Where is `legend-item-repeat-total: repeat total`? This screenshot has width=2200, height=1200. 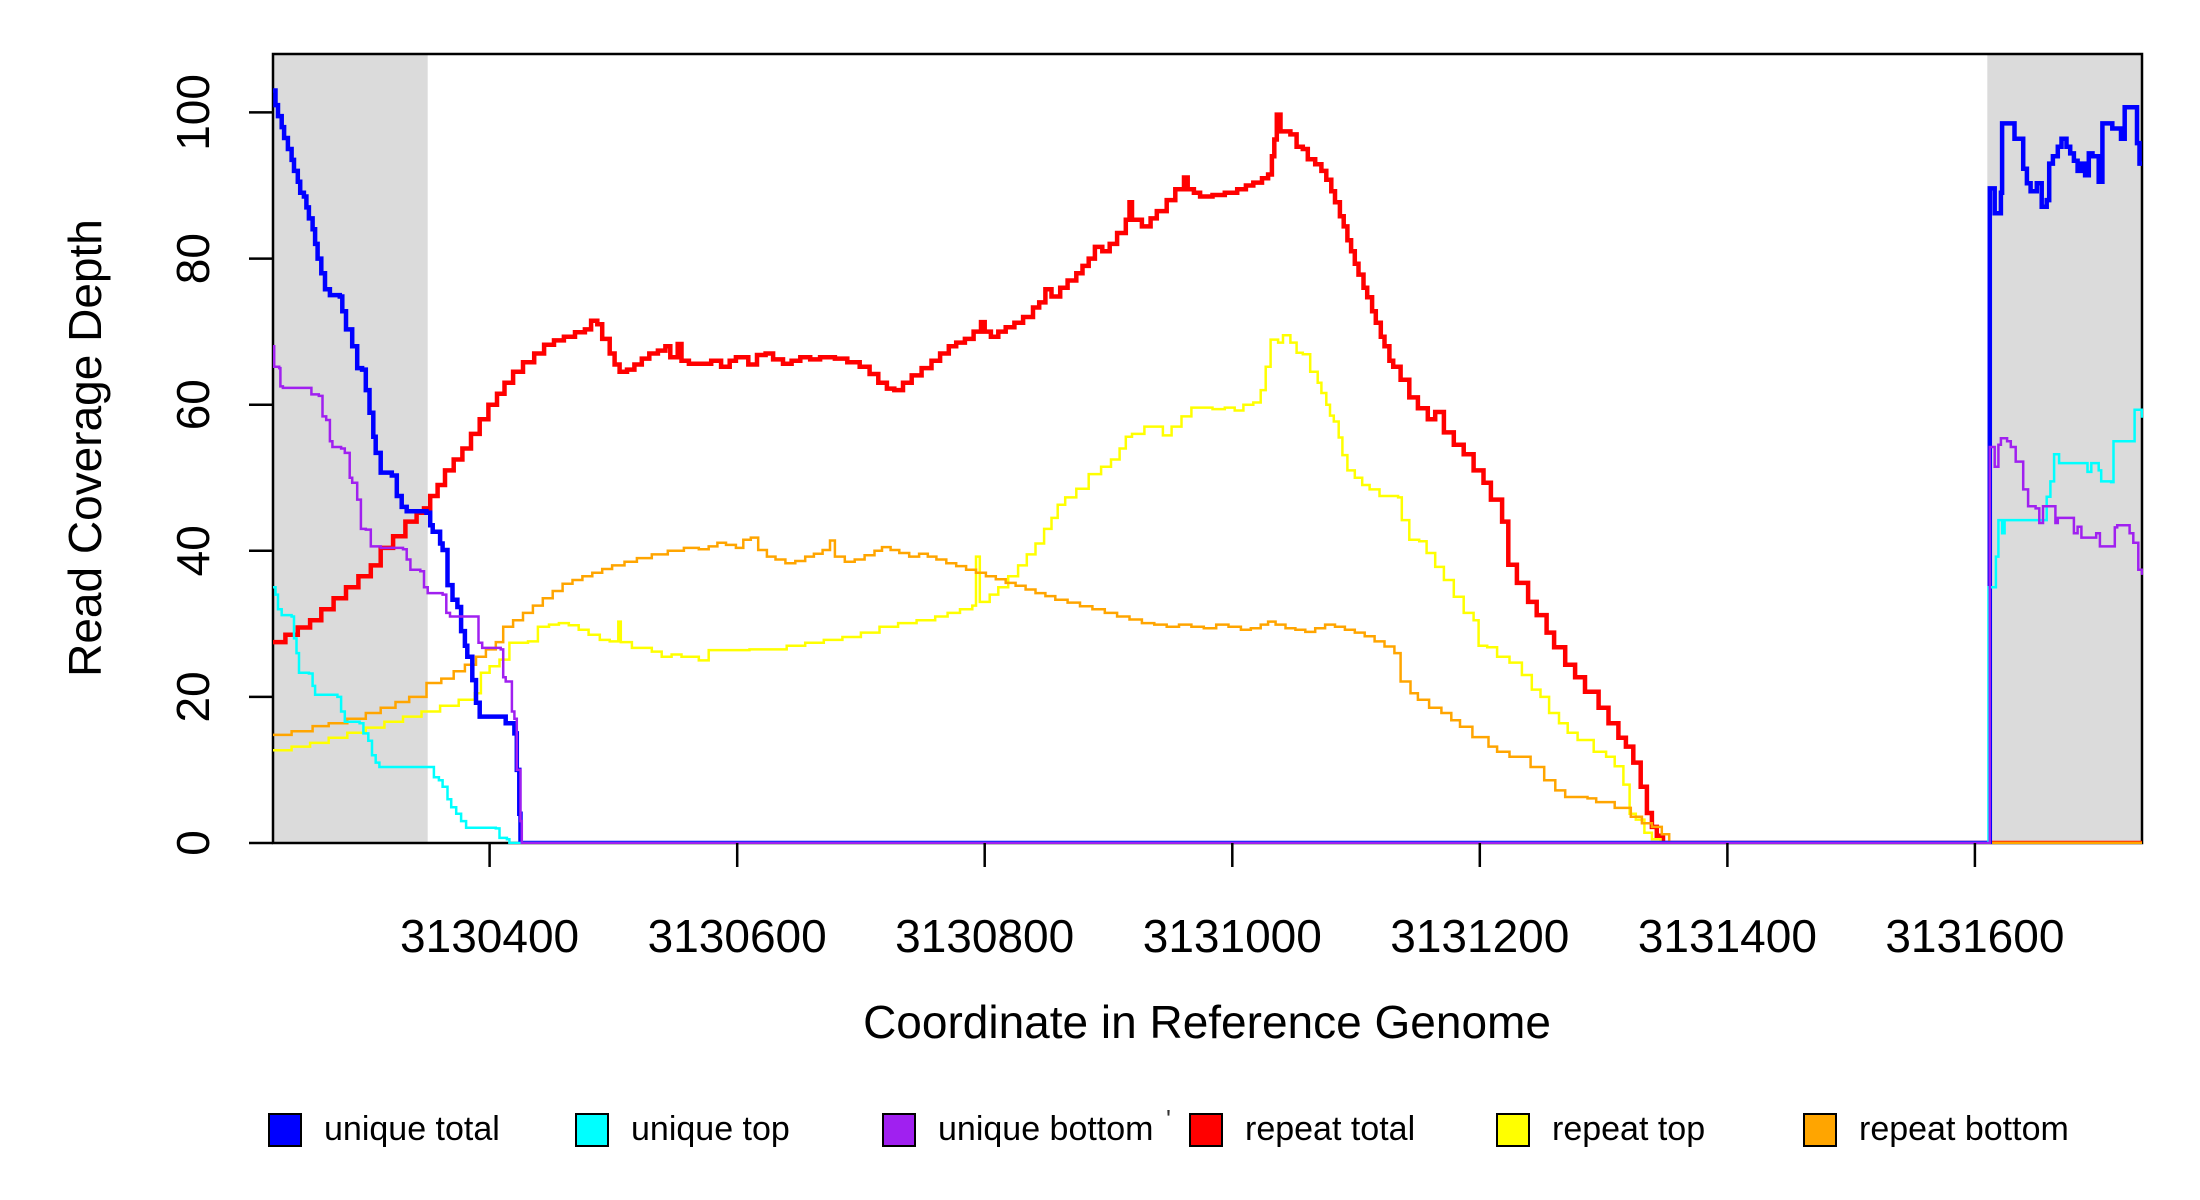 legend-item-repeat-total: repeat total is located at coordinates (1302, 1129).